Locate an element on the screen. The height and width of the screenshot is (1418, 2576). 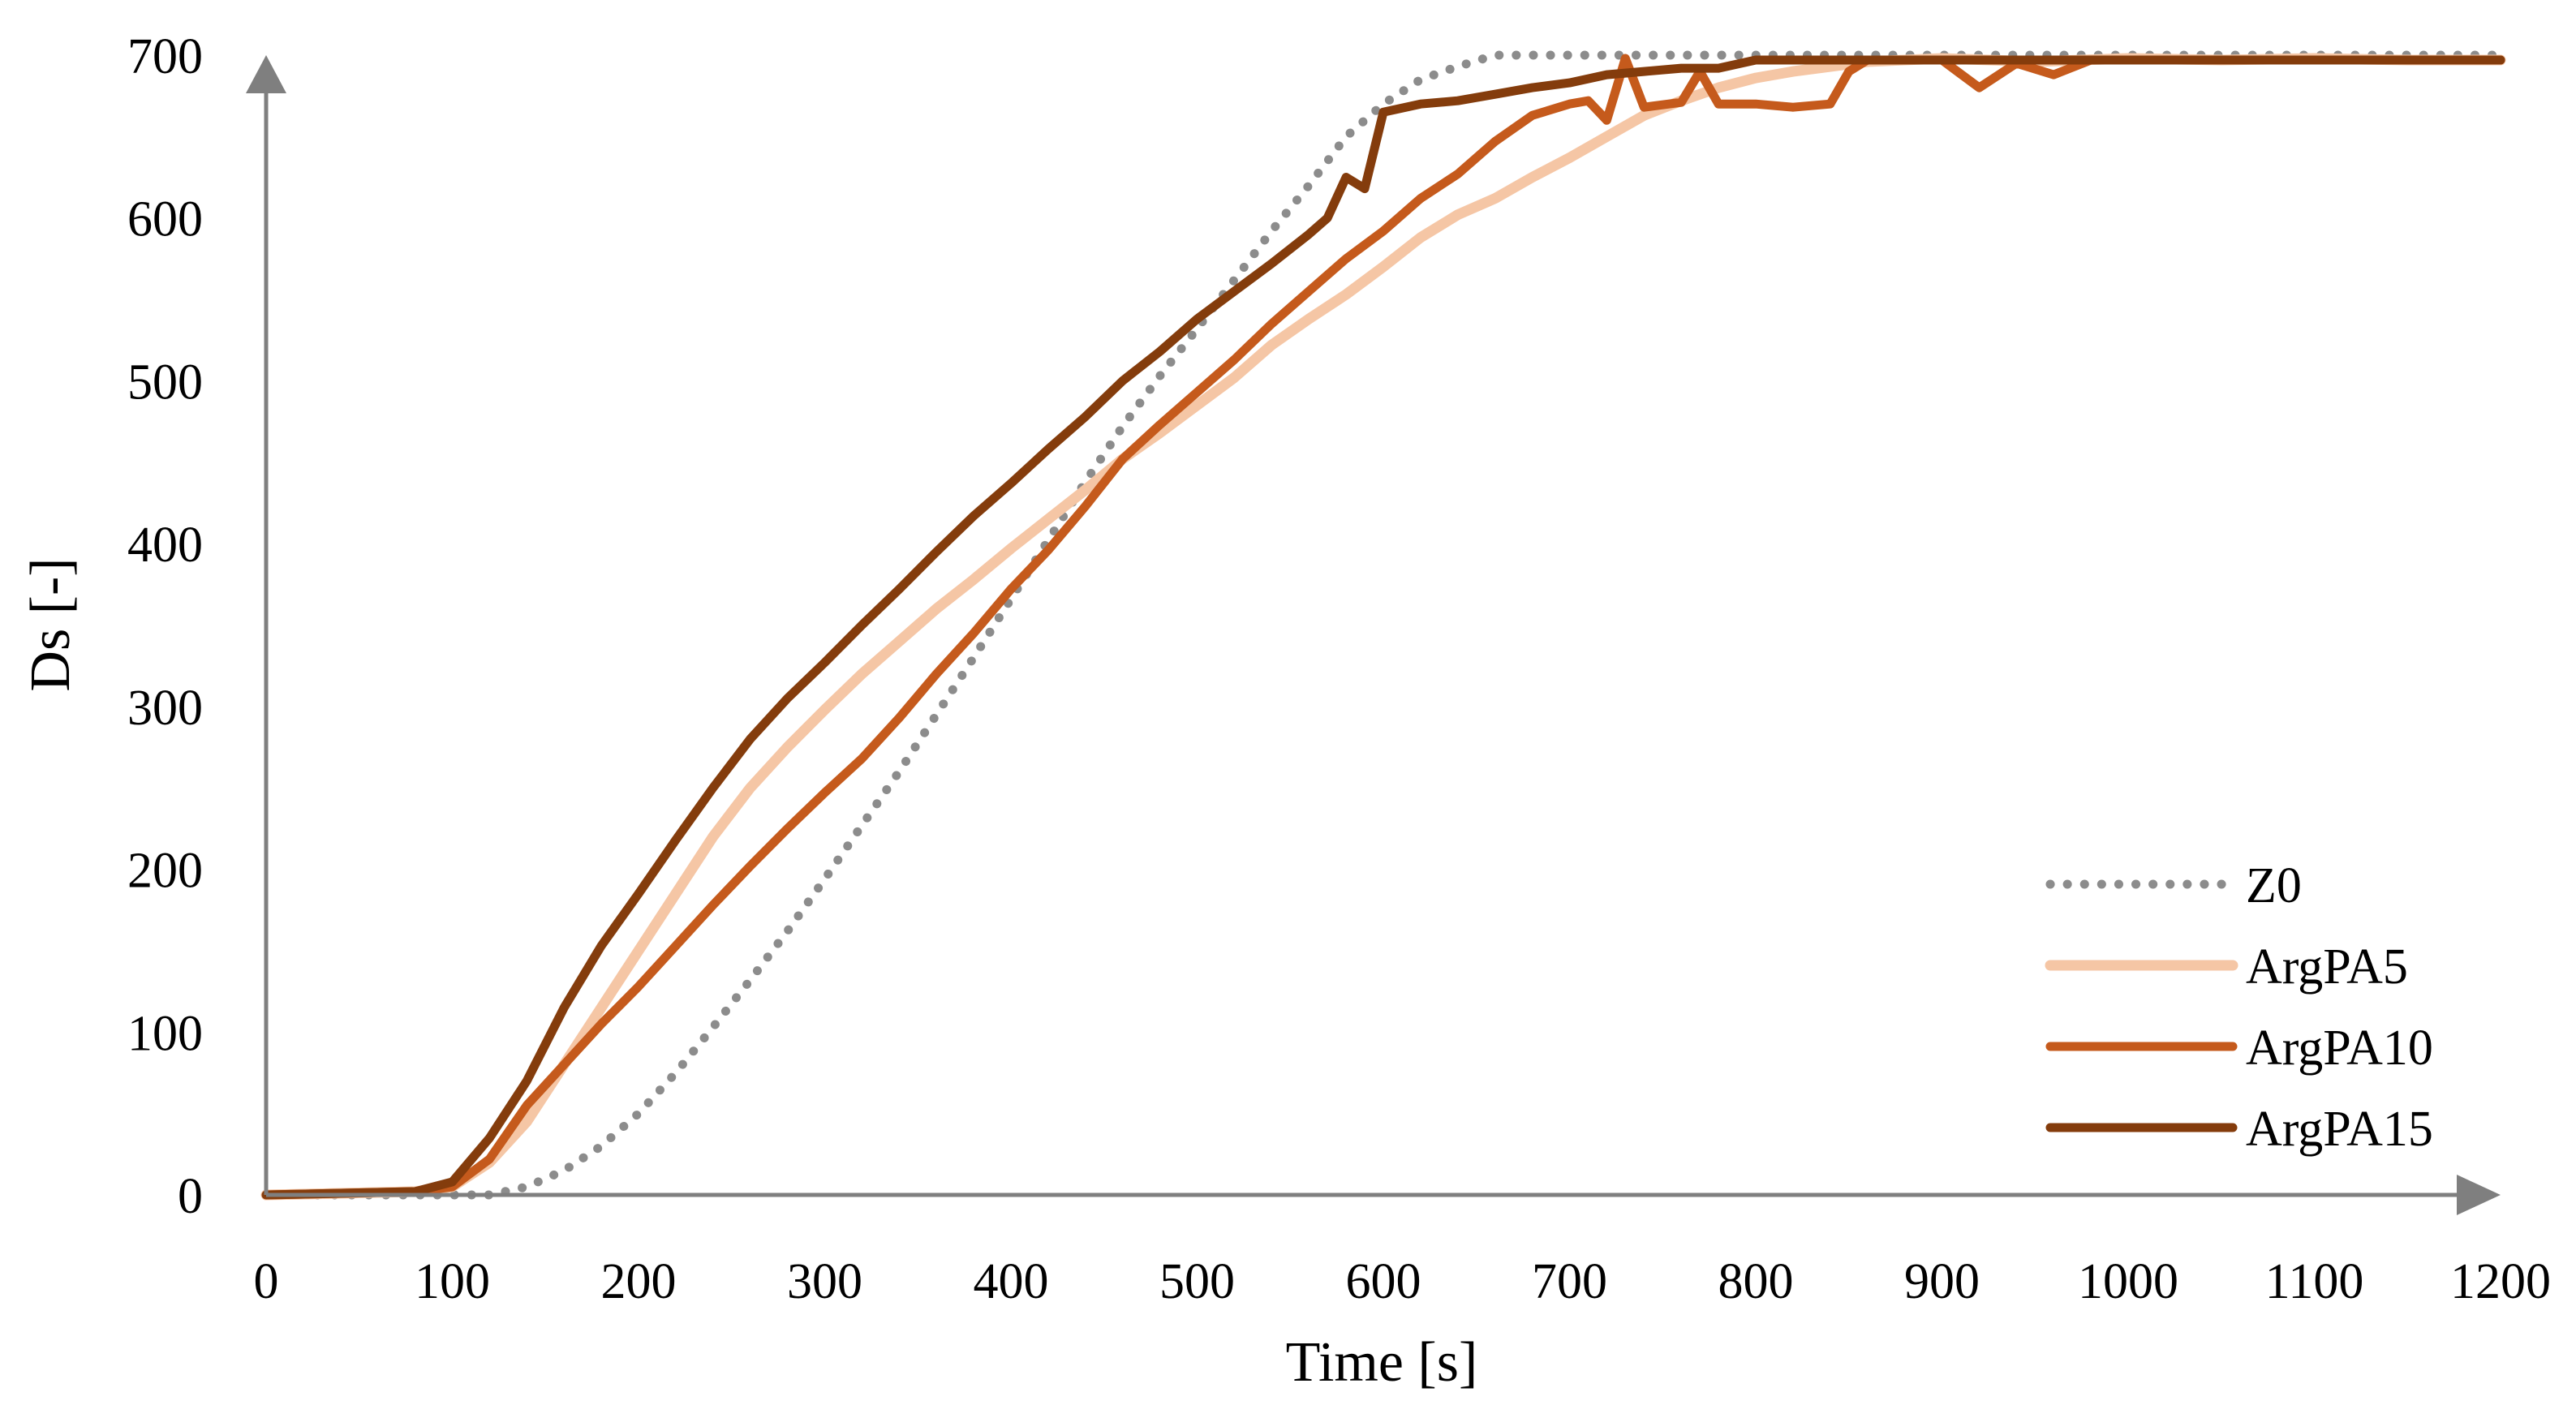
x-tick-label: 200 is located at coordinates (639, 1281).